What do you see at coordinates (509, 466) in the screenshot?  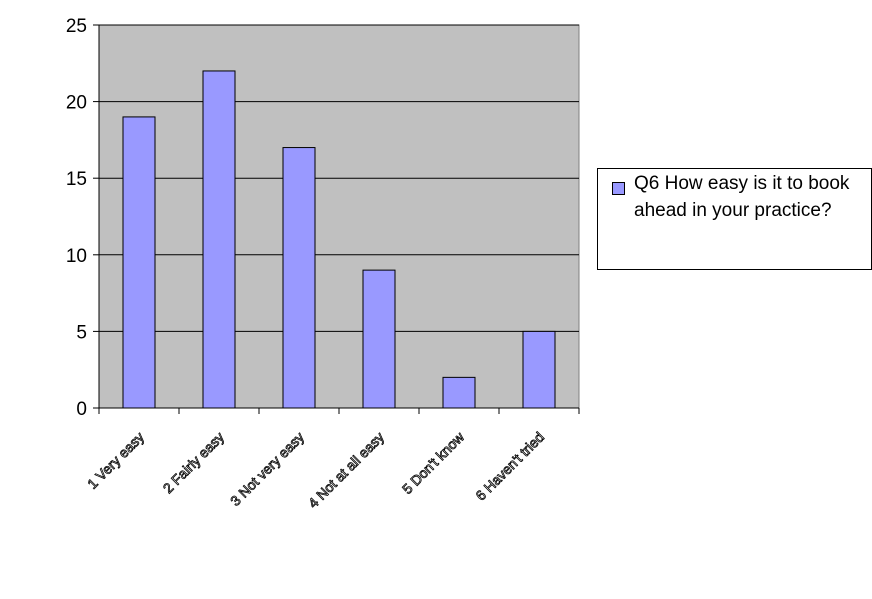 I see `x-tick-label: 6 Haven't tried` at bounding box center [509, 466].